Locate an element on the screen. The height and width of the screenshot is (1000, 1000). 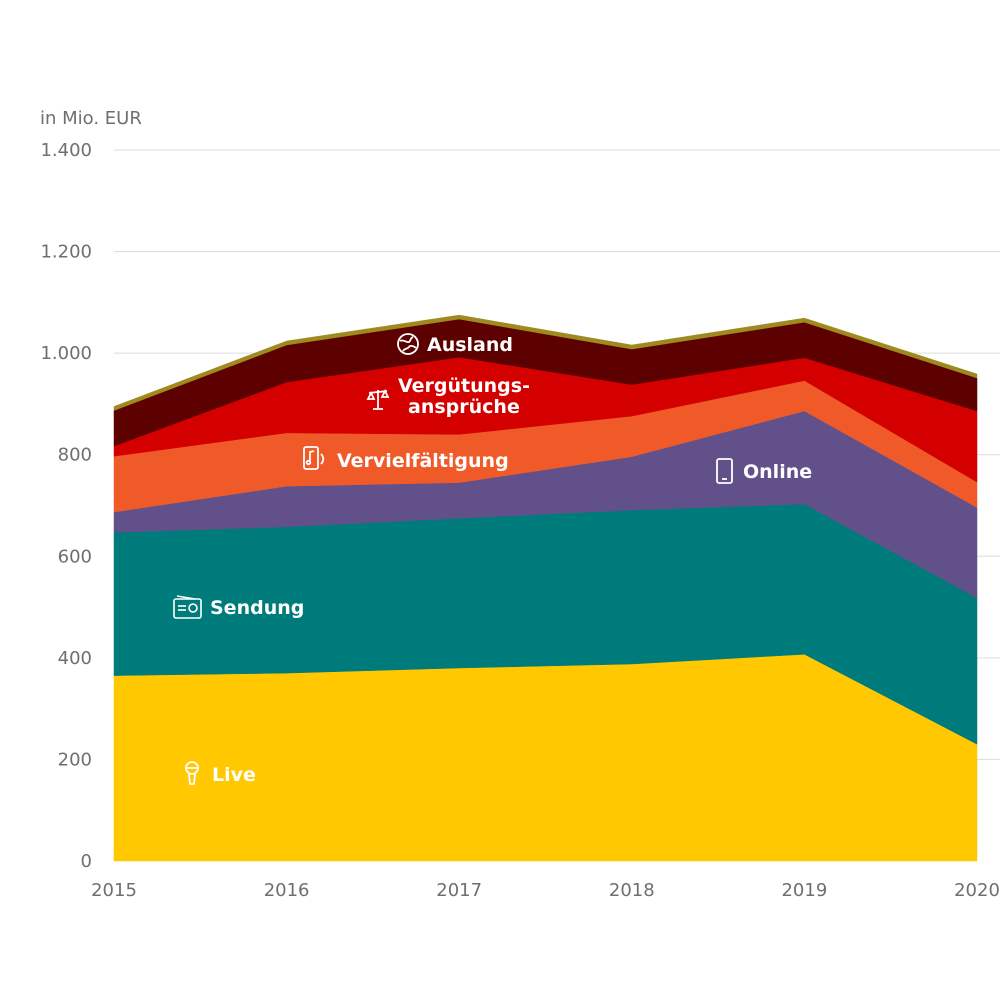
y-tick-label: 0 is located at coordinates (86, 861).